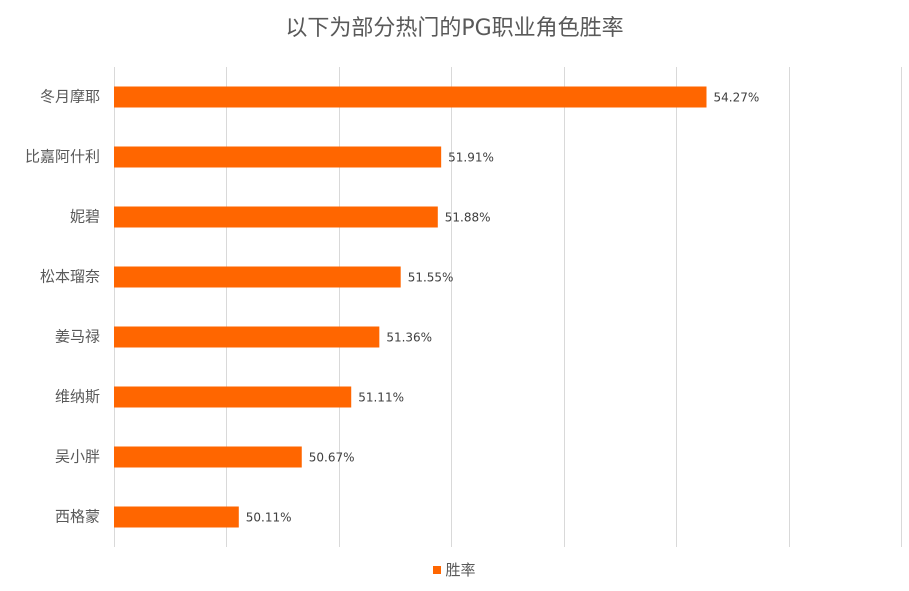 The height and width of the screenshot is (591, 909). Describe the element at coordinates (409, 338) in the screenshot. I see `data-label: 51.36%` at that location.